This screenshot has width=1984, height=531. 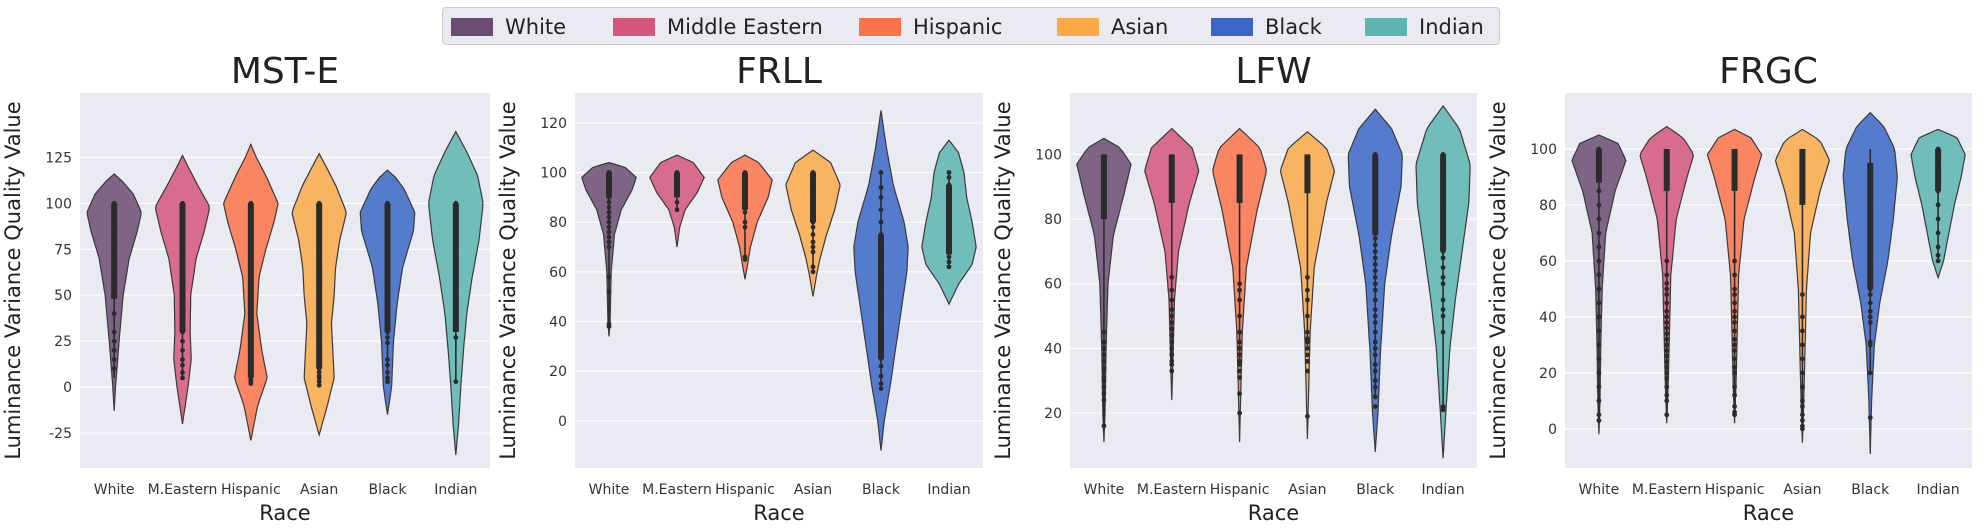 What do you see at coordinates (1768, 71) in the screenshot?
I see `panel4-title: FRGC` at bounding box center [1768, 71].